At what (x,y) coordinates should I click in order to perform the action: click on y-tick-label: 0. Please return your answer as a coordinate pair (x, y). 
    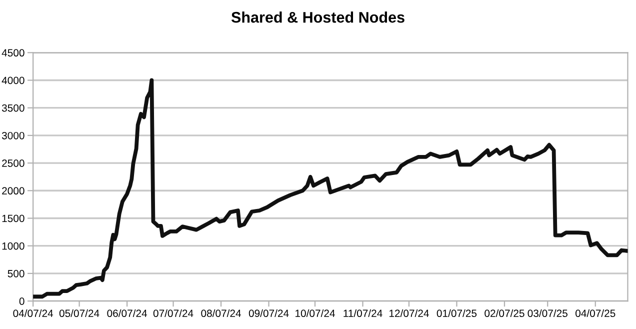
    Looking at the image, I should click on (21, 301).